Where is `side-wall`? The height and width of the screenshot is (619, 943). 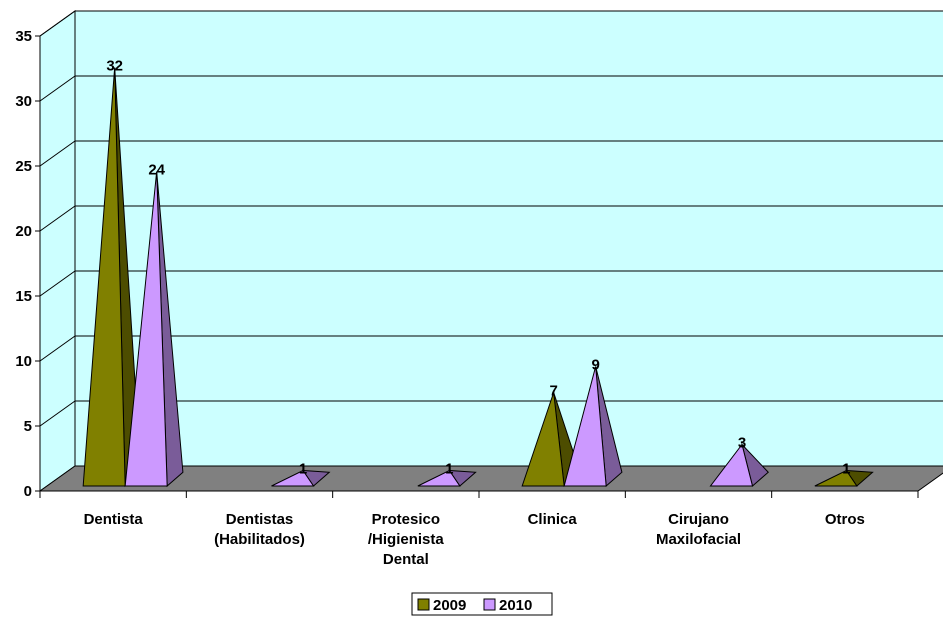
side-wall is located at coordinates (57, 251).